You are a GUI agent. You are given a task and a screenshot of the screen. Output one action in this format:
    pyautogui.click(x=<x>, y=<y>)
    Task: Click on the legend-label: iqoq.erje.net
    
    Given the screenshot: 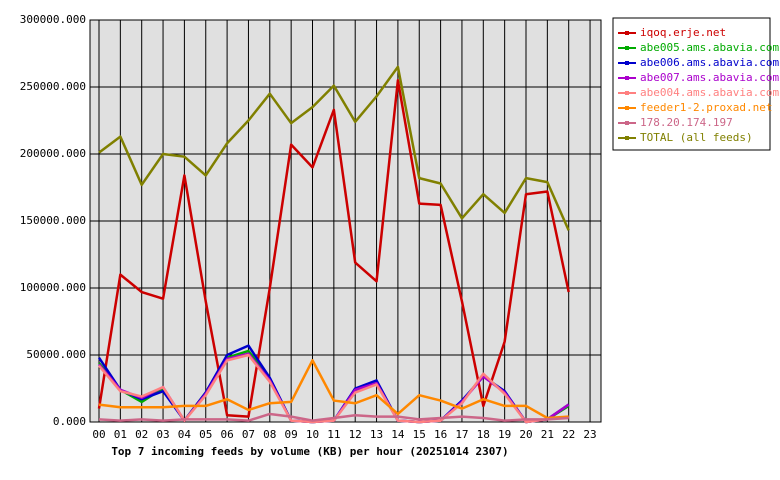 What is the action you would take?
    pyautogui.click(x=683, y=32)
    